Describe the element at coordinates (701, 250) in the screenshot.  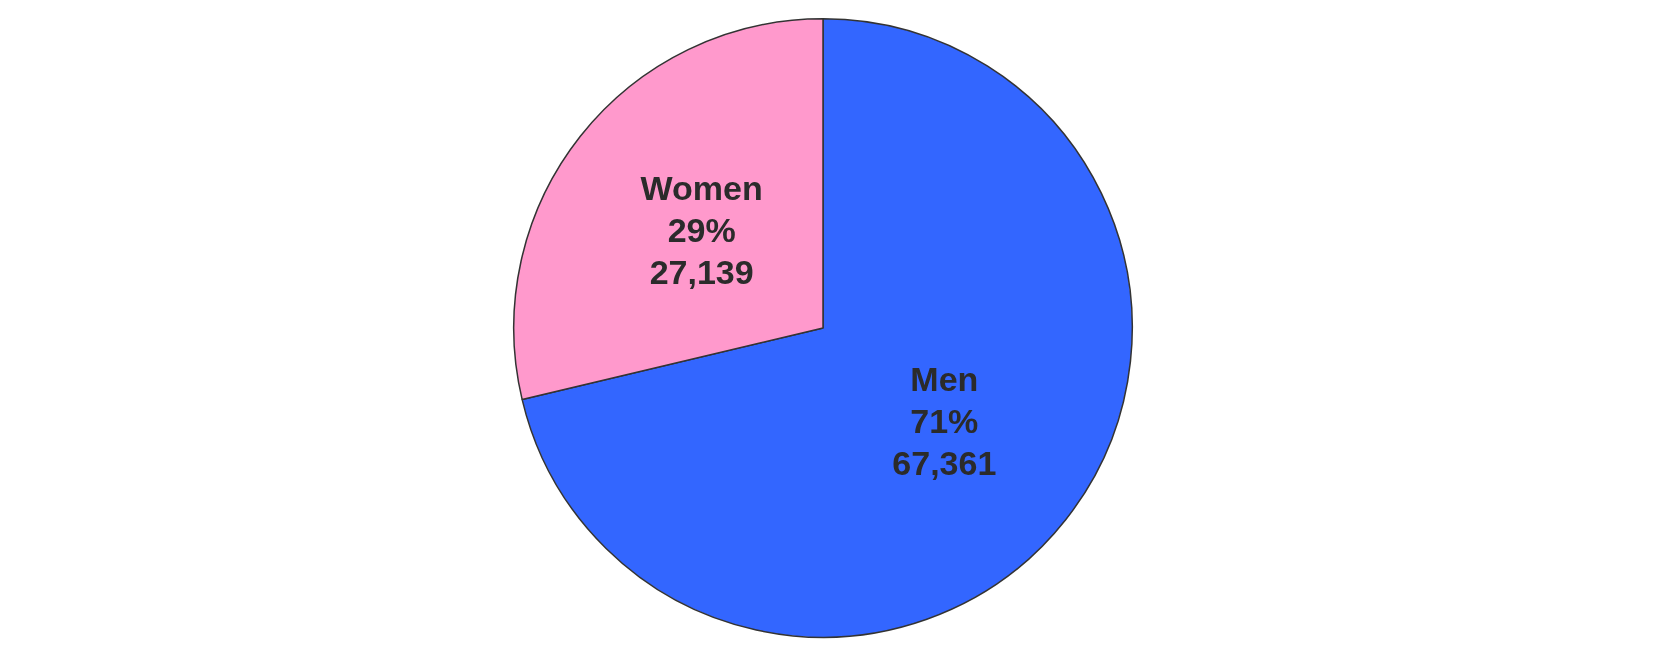
I see `data-label: 29% 27,139` at that location.